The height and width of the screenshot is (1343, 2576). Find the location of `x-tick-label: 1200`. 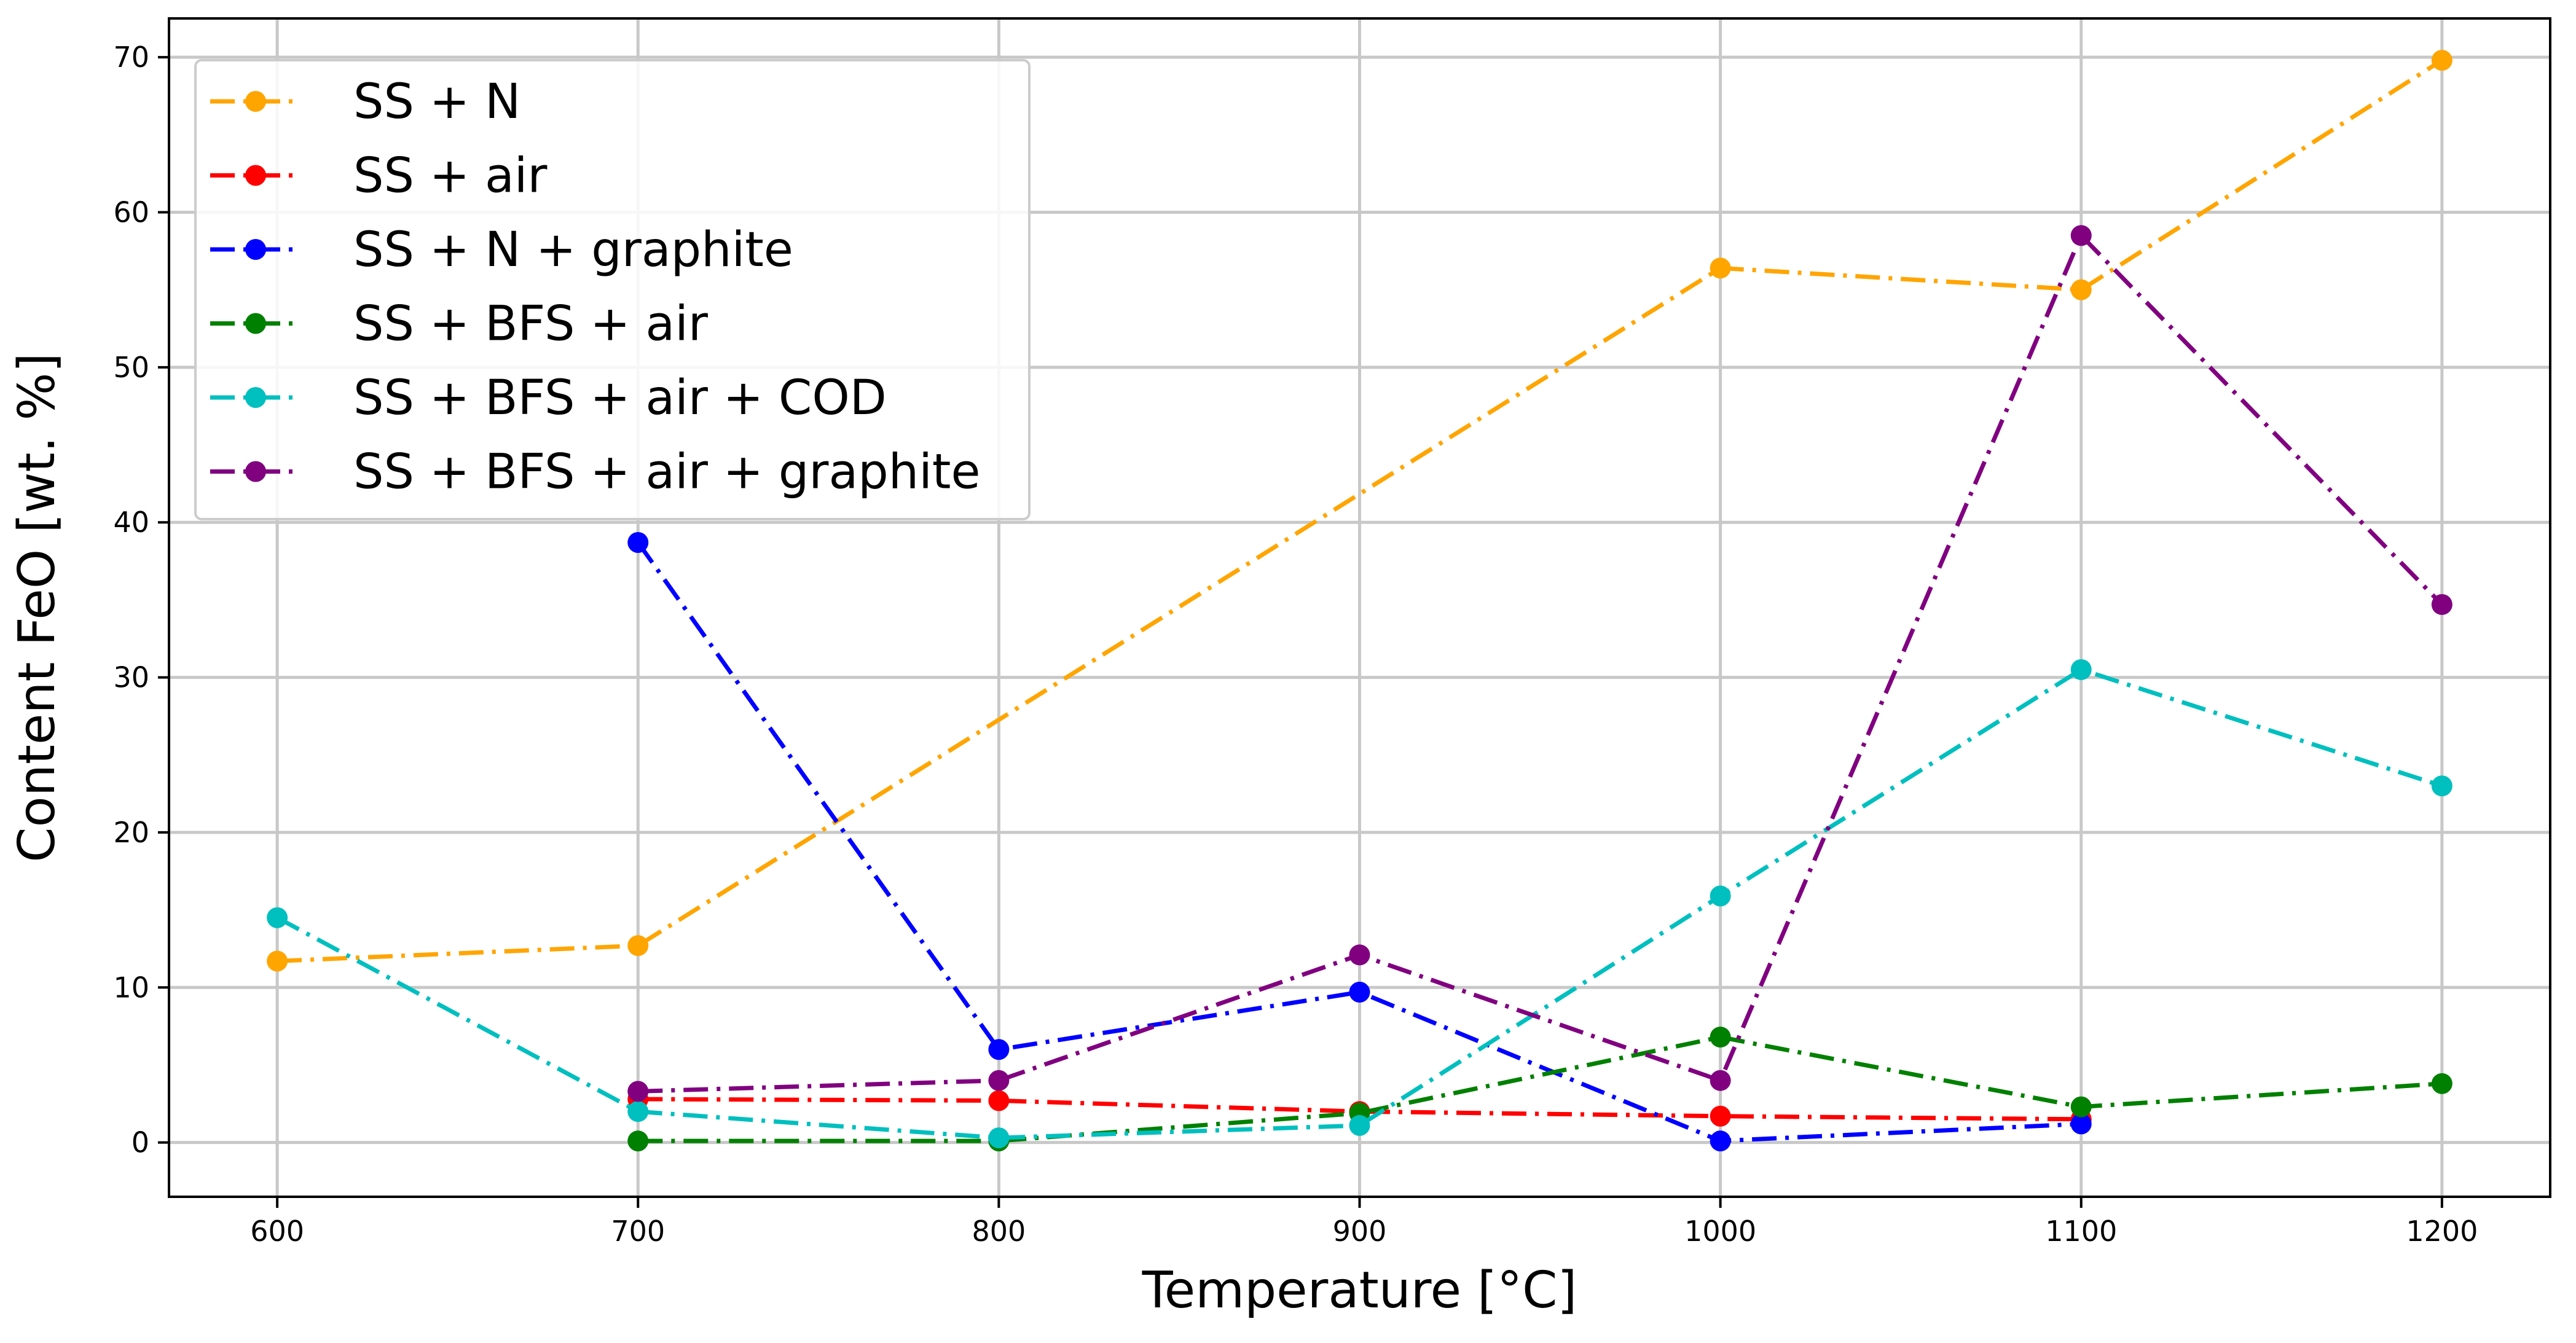

x-tick-label: 1200 is located at coordinates (2442, 1231).